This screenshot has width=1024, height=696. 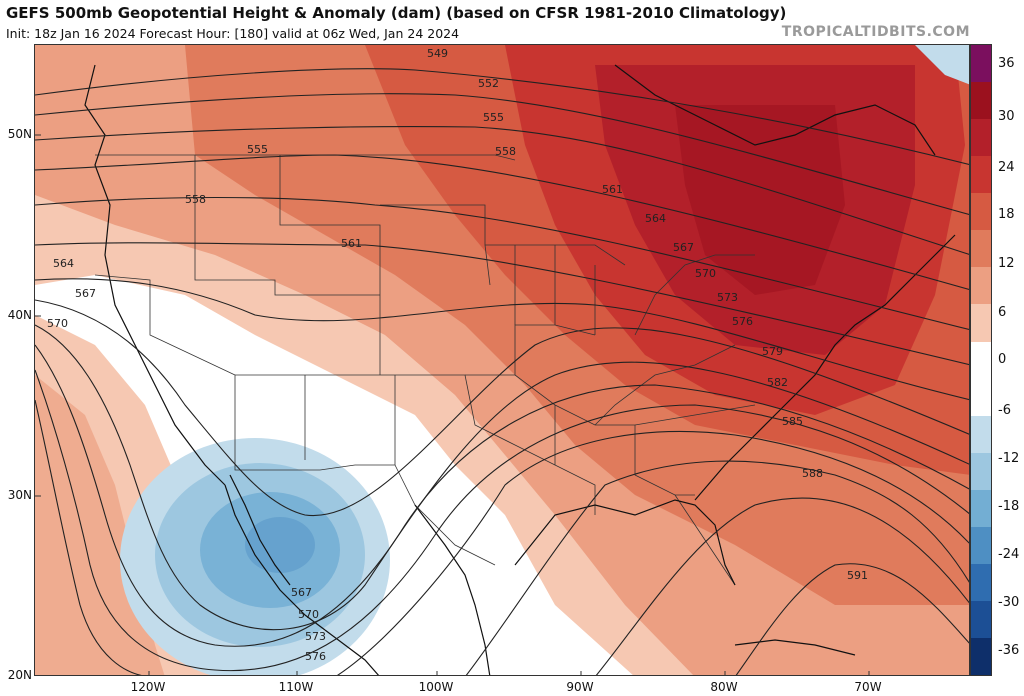 What do you see at coordinates (1006, 167) in the screenshot?
I see `colorbar-tick-label: 24` at bounding box center [1006, 167].